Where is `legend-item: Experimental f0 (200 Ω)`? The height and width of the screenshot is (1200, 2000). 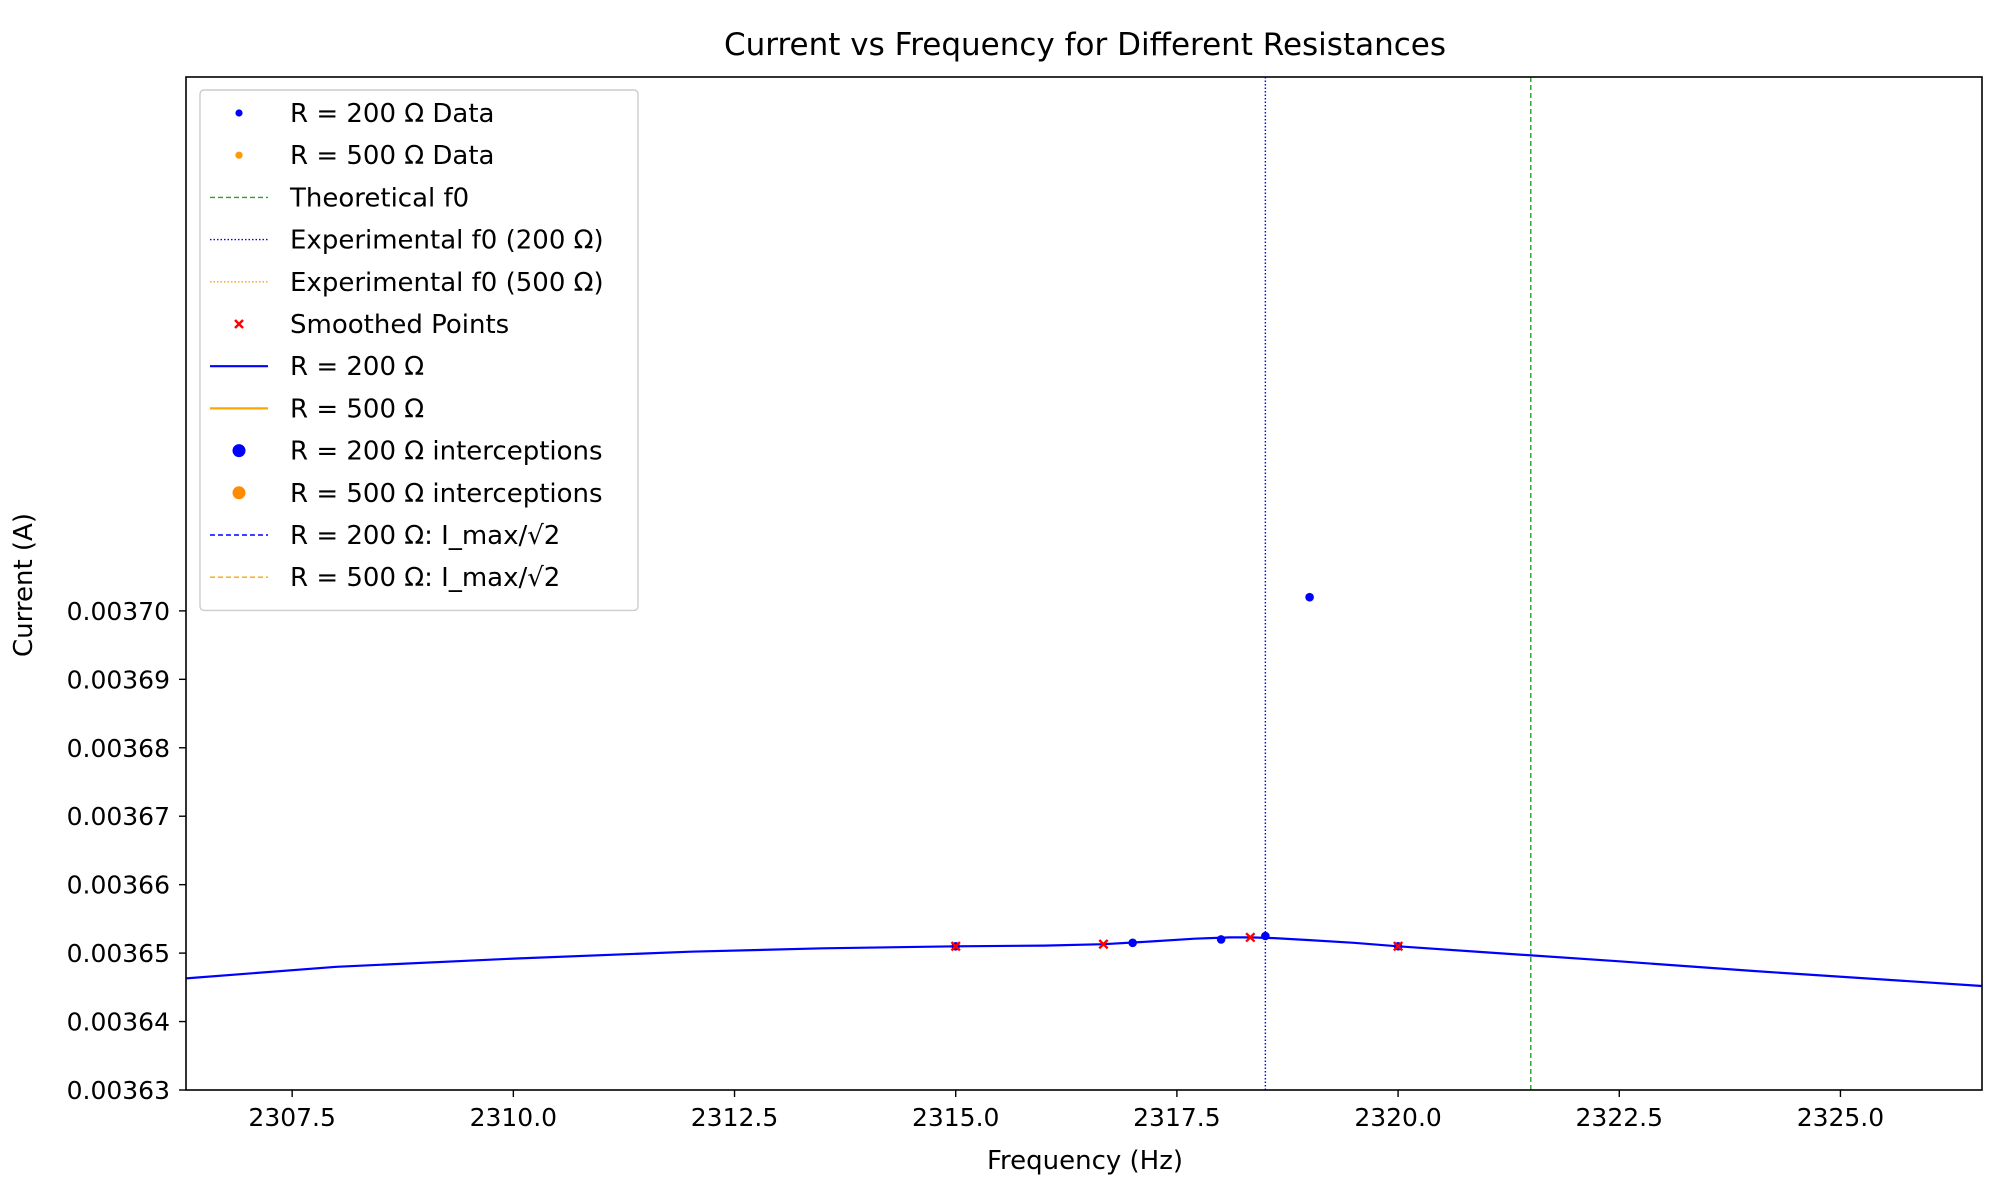 legend-item: Experimental f0 (200 Ω) is located at coordinates (407, 241).